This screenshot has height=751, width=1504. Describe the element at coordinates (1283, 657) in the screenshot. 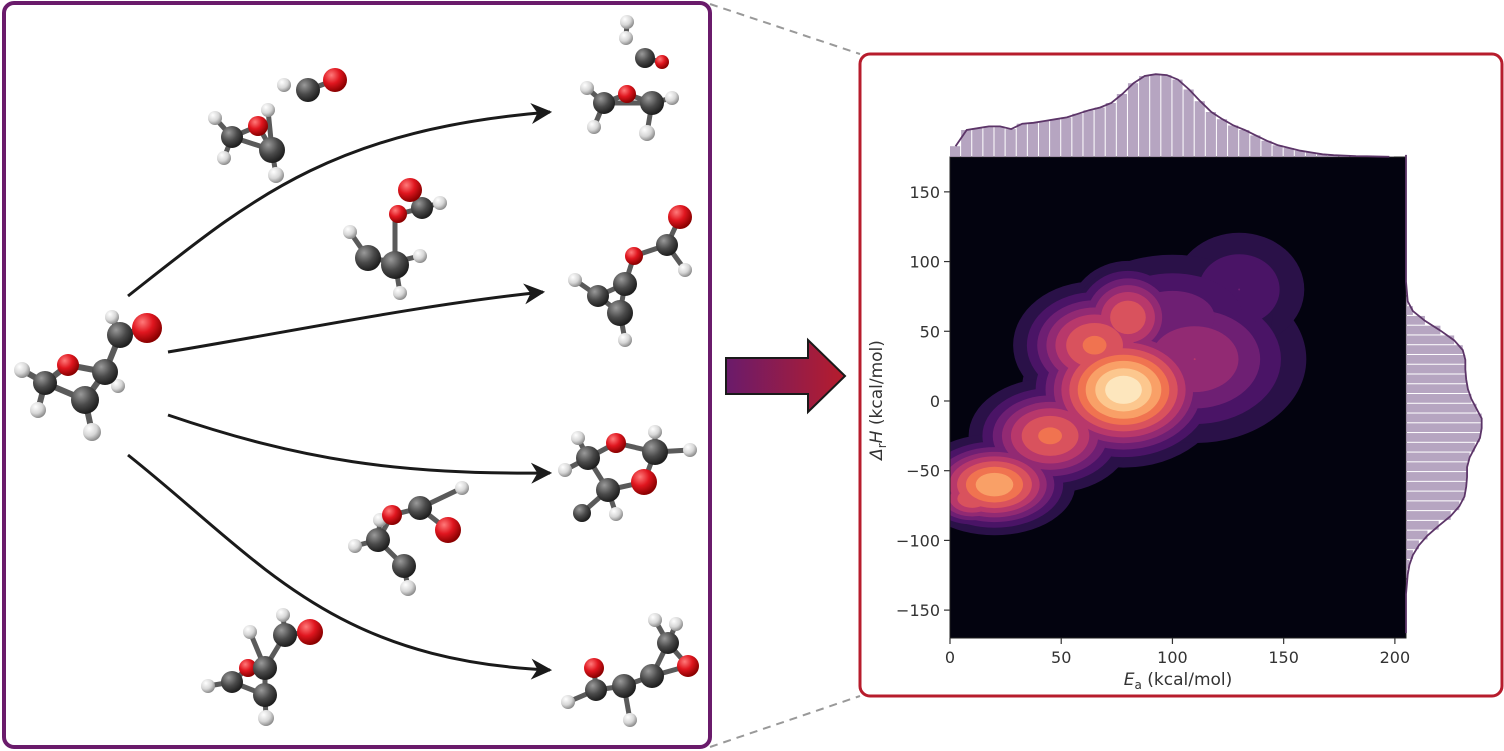

I see `x-tick-label: 150` at that location.